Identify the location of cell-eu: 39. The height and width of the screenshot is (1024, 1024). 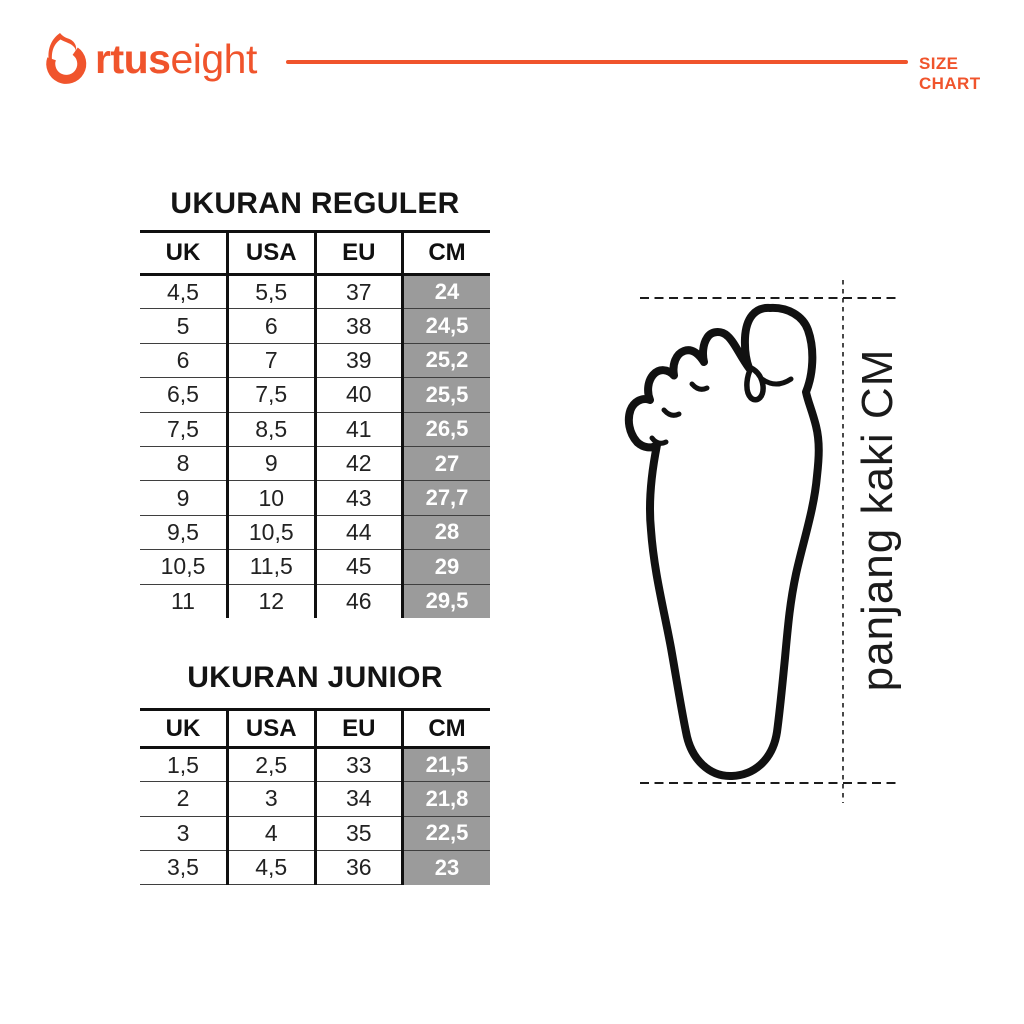
(359, 361).